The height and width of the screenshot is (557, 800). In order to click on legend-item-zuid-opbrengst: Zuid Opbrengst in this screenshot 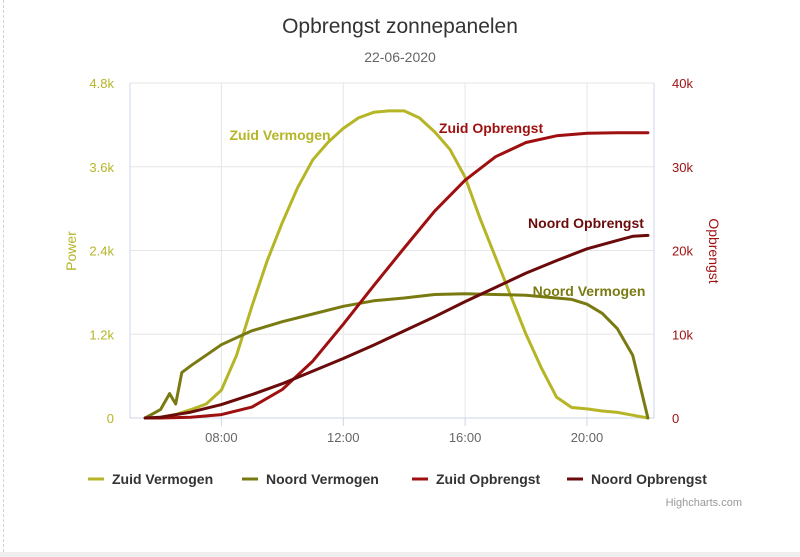, I will do `click(476, 479)`.